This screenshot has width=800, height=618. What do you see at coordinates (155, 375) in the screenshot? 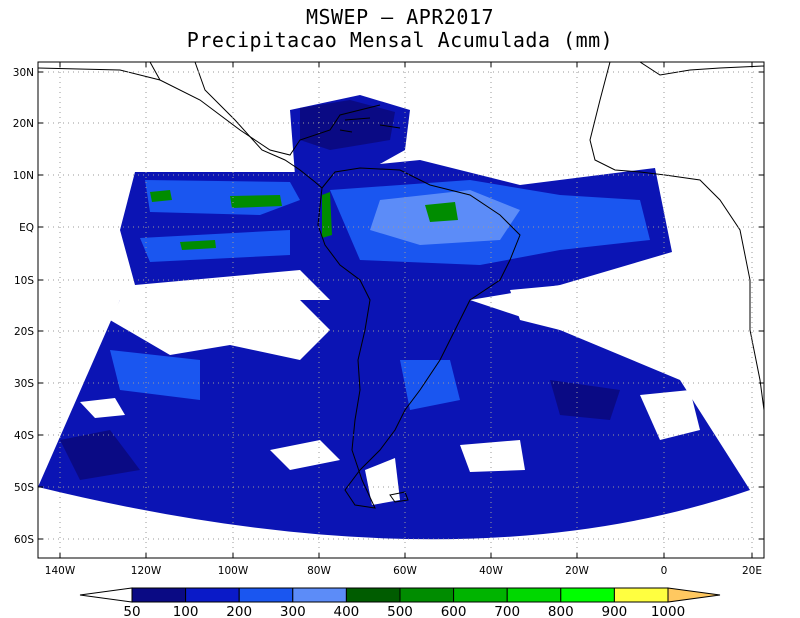
I see `precip-south-medium-a` at bounding box center [155, 375].